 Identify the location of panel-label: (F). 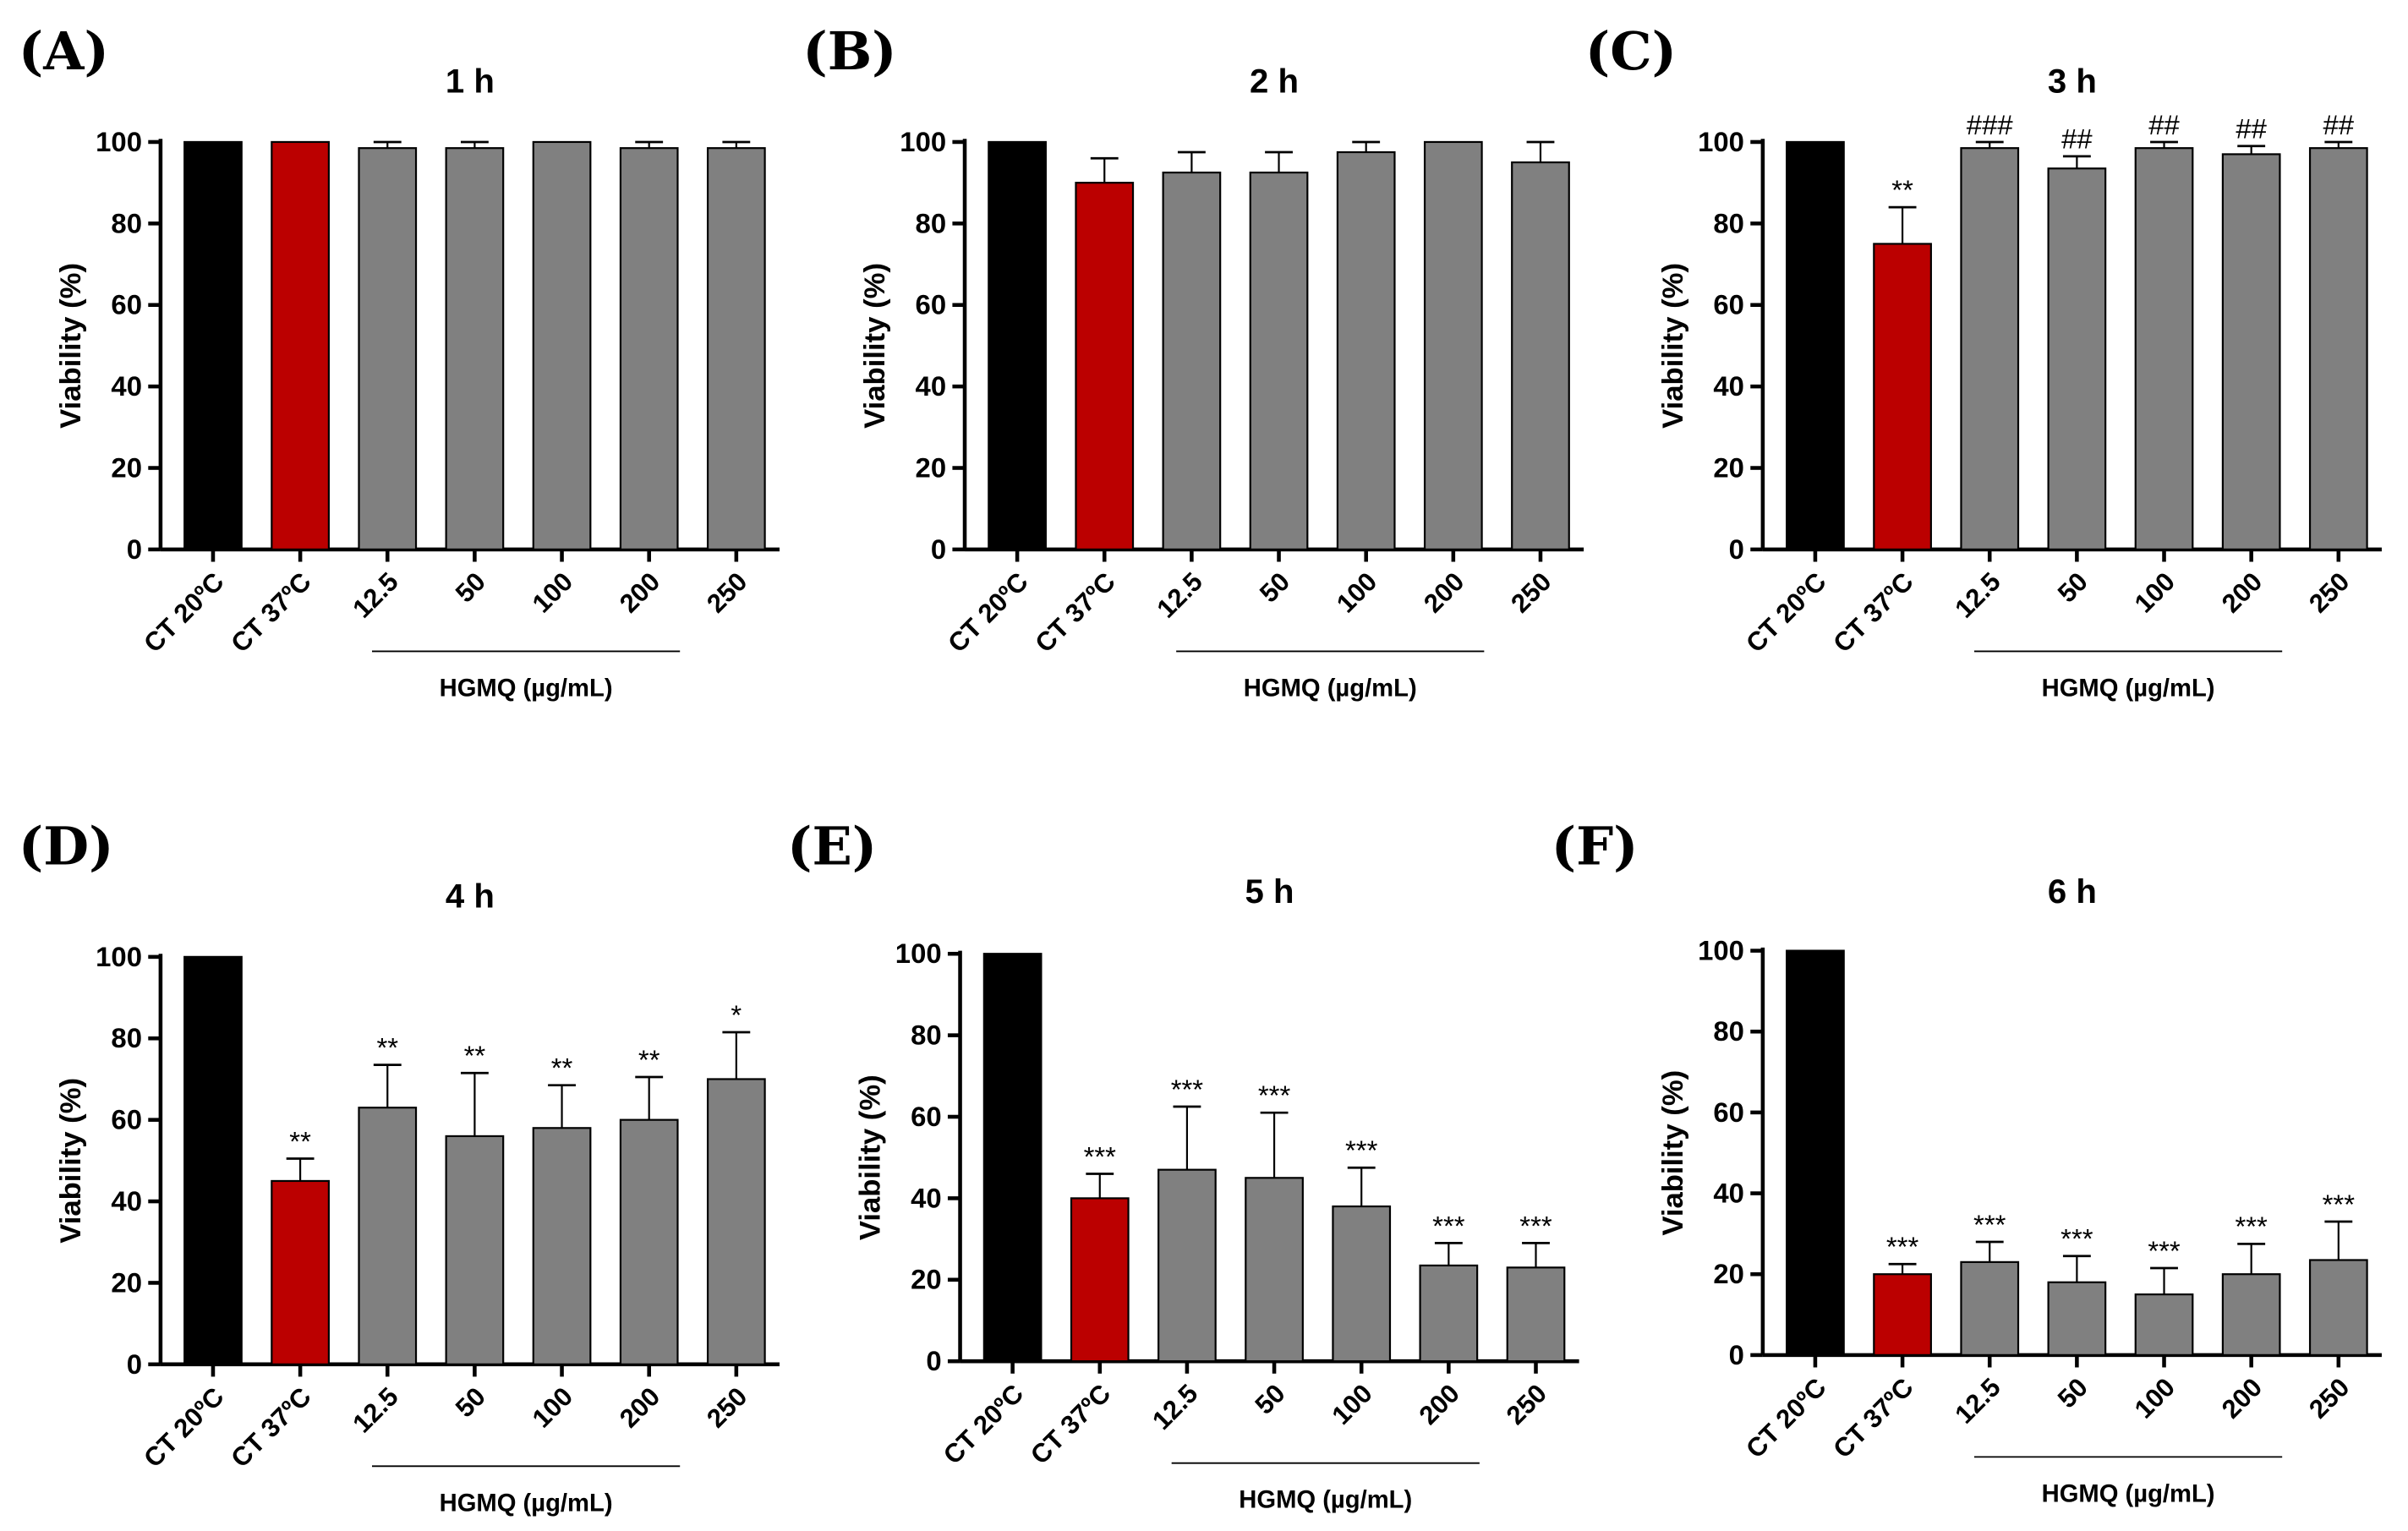
(1595, 846).